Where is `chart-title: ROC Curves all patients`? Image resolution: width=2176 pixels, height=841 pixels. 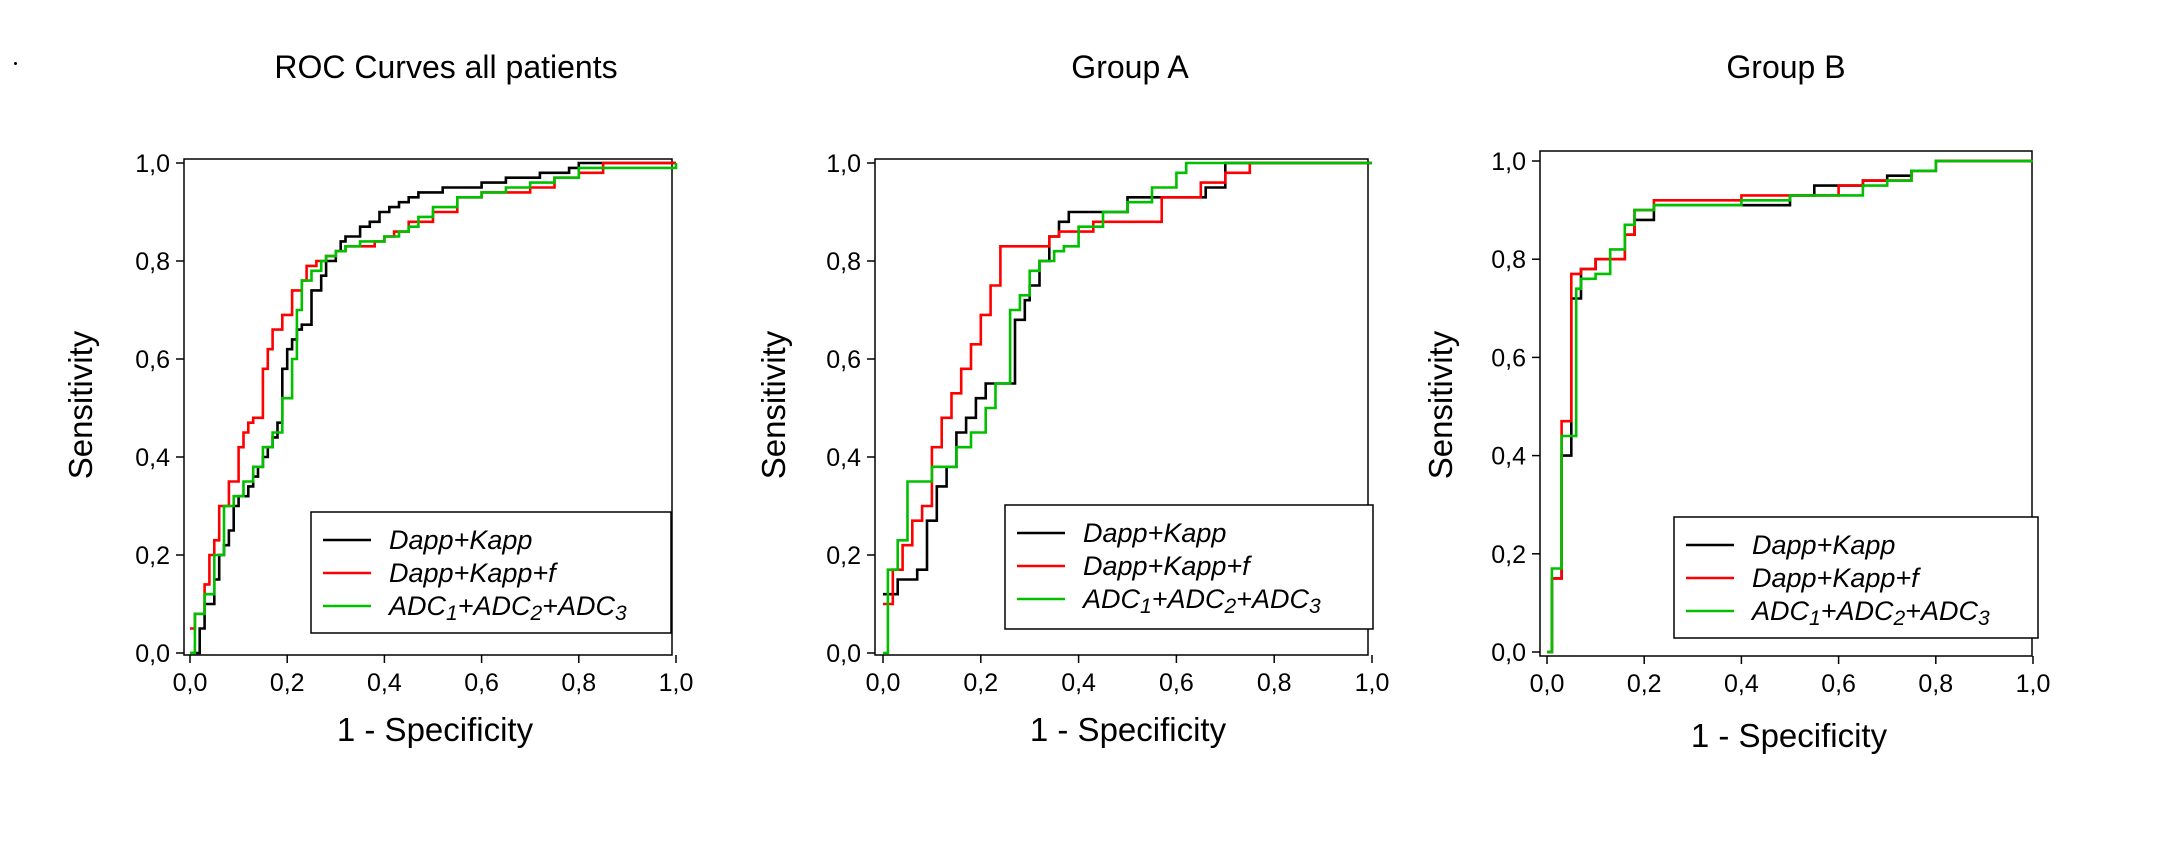 chart-title: ROC Curves all patients is located at coordinates (445, 67).